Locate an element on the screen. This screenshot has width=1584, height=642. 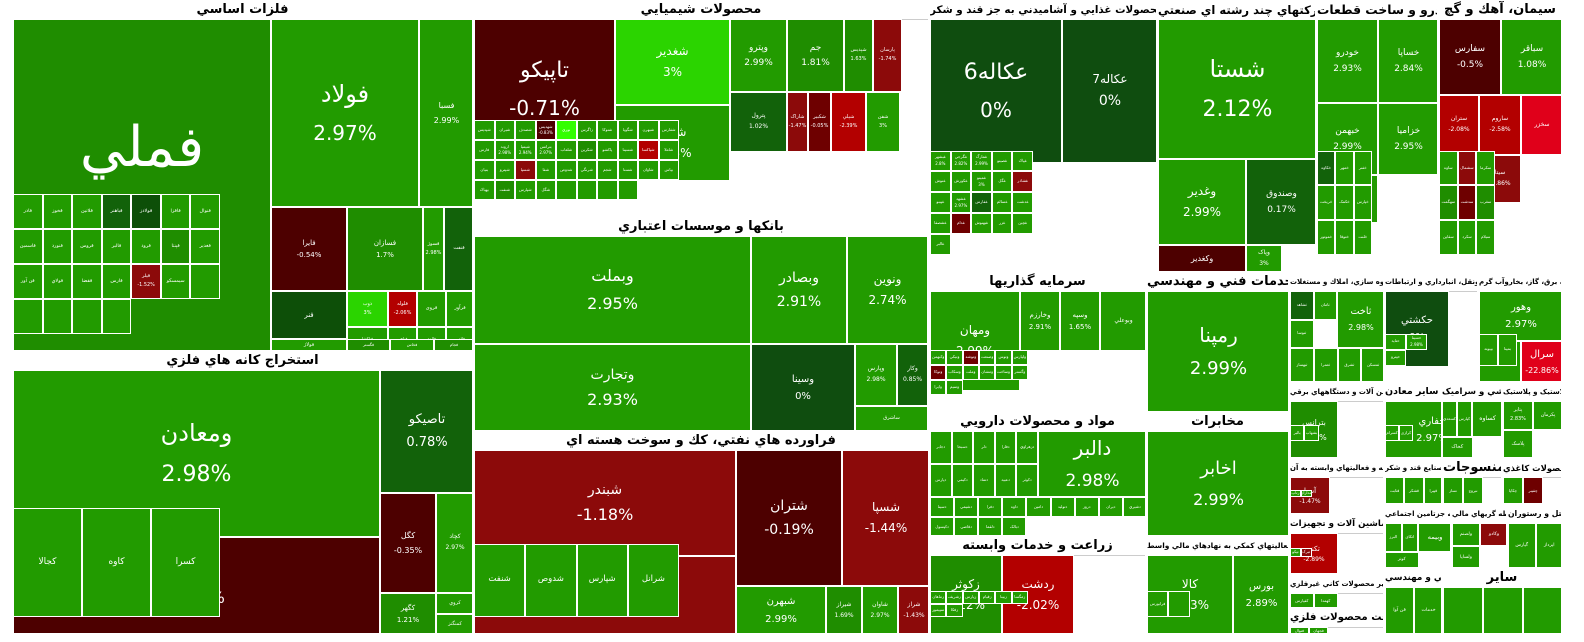
stock-tile: سهگمت is located at coordinates (1448, 202).